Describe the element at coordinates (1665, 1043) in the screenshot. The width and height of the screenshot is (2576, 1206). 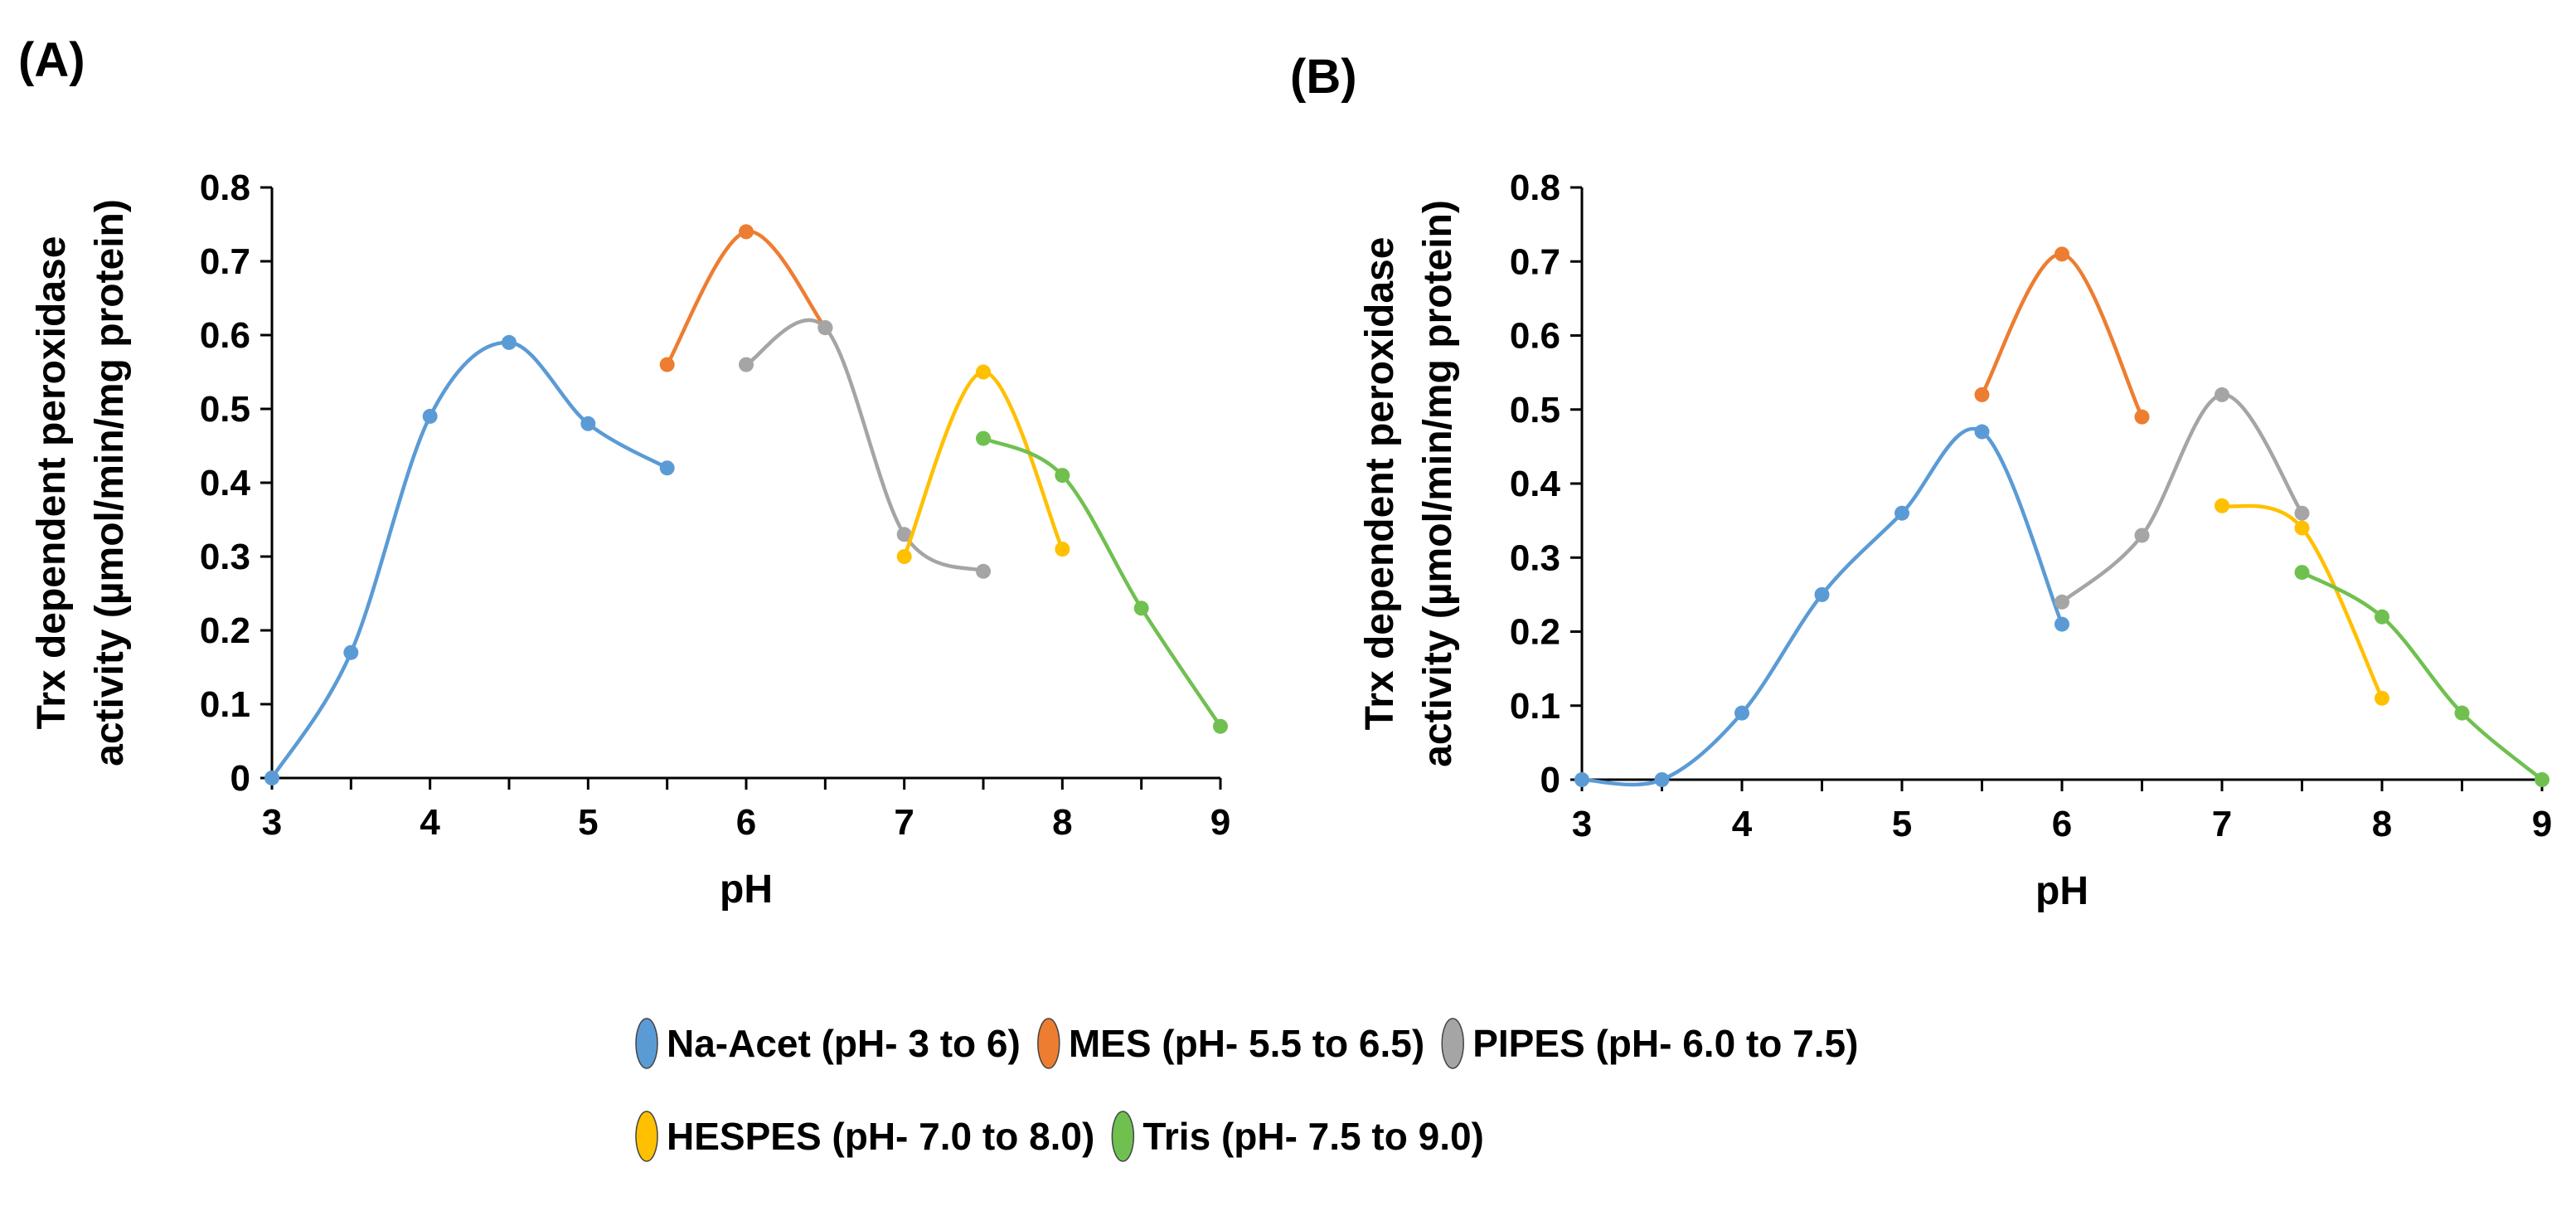
I see `legend-label: PIPES (pH- 6.0 to 7.5)` at that location.